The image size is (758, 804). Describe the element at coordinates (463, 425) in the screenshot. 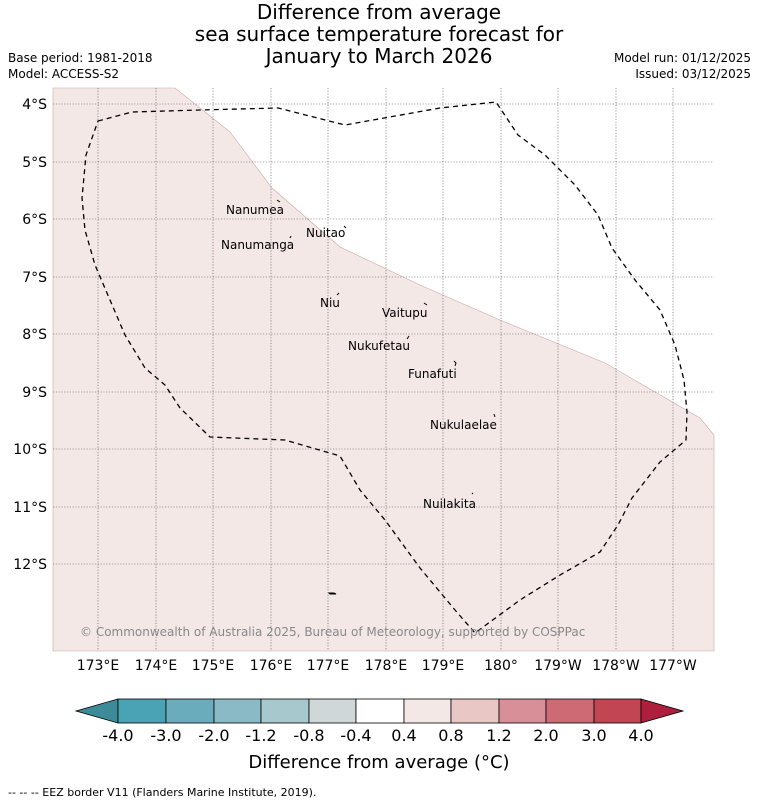

I see `place-nukulaelae: Nukulaelae` at that location.